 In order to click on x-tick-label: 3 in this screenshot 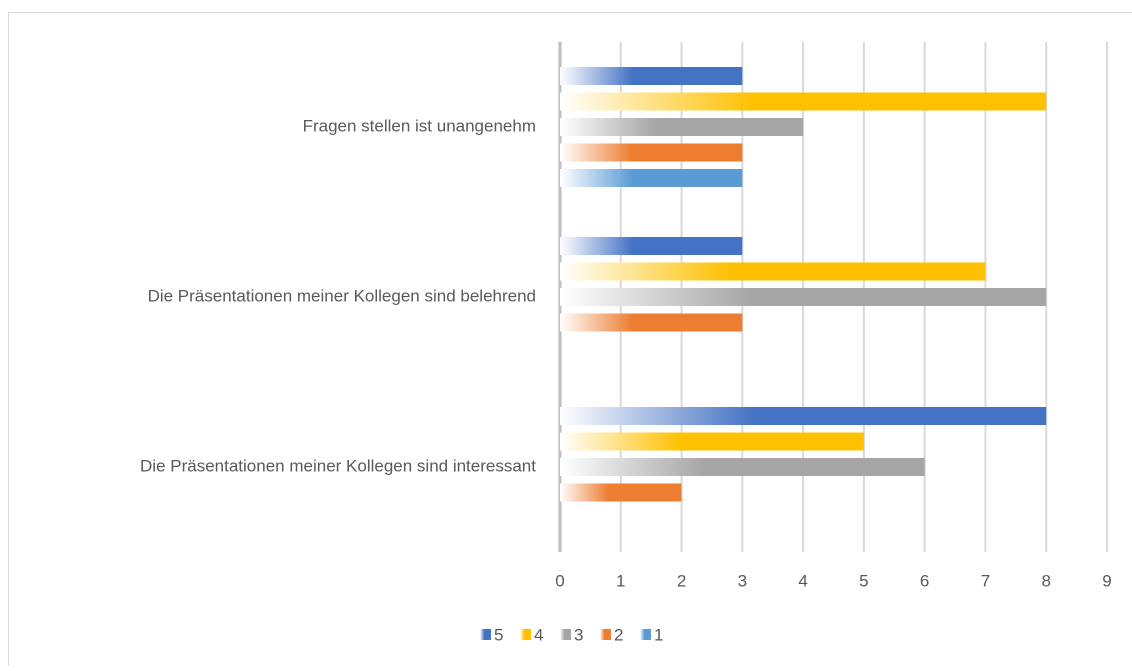, I will do `click(742, 580)`.